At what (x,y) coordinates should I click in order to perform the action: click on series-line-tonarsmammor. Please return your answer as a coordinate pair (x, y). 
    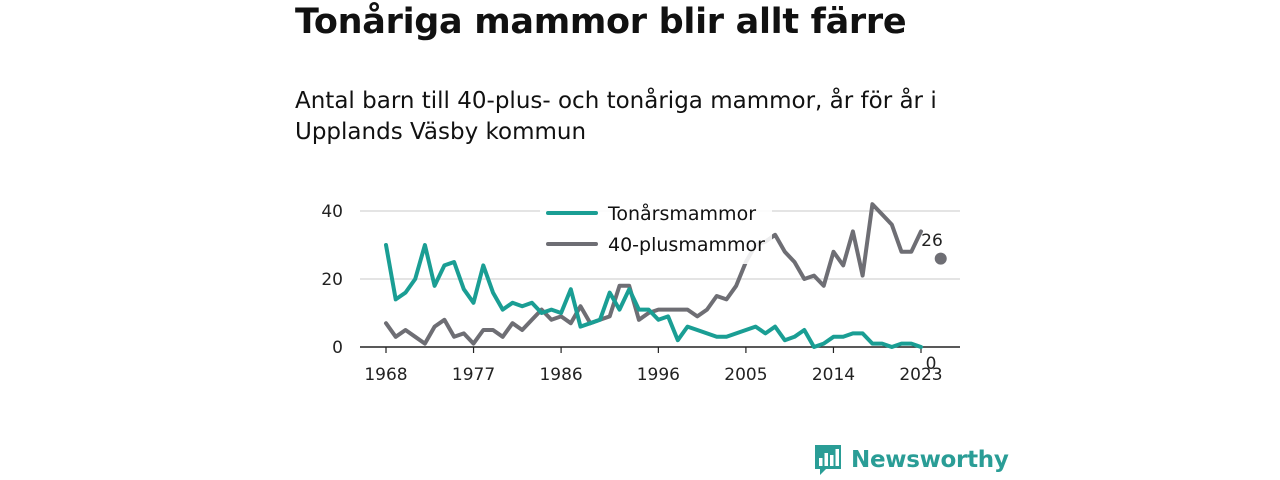
    Looking at the image, I should click on (653, 296).